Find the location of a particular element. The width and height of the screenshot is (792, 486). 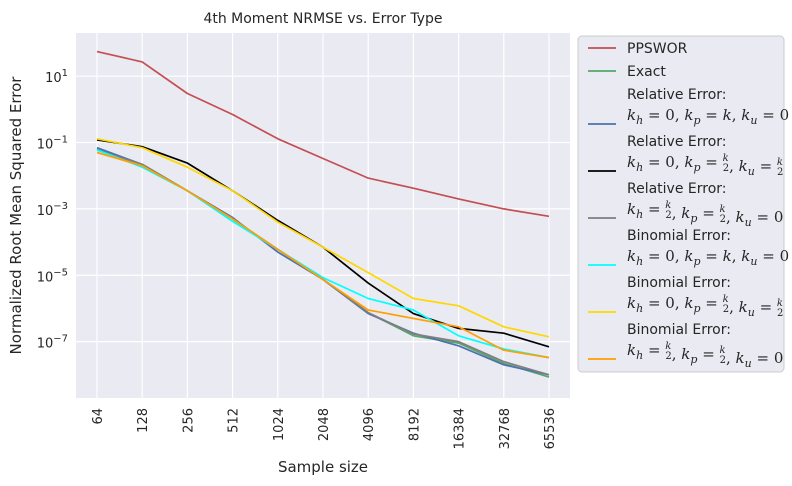

legend-label: PPSWOR is located at coordinates (657, 49).